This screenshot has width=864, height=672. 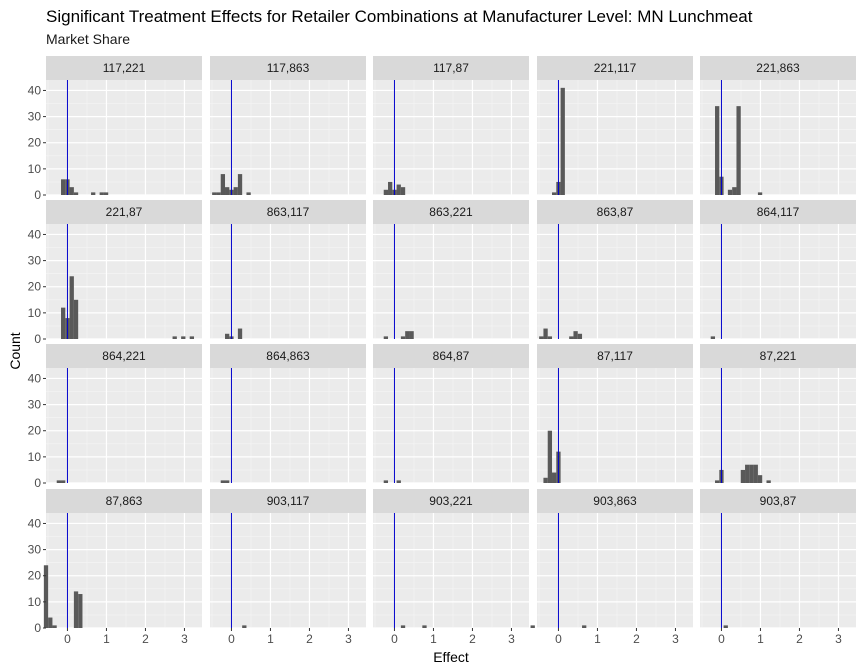 I want to click on facet-panel: 87,863 0 10 20 30 40 0 1 2 3, so click(x=115, y=567).